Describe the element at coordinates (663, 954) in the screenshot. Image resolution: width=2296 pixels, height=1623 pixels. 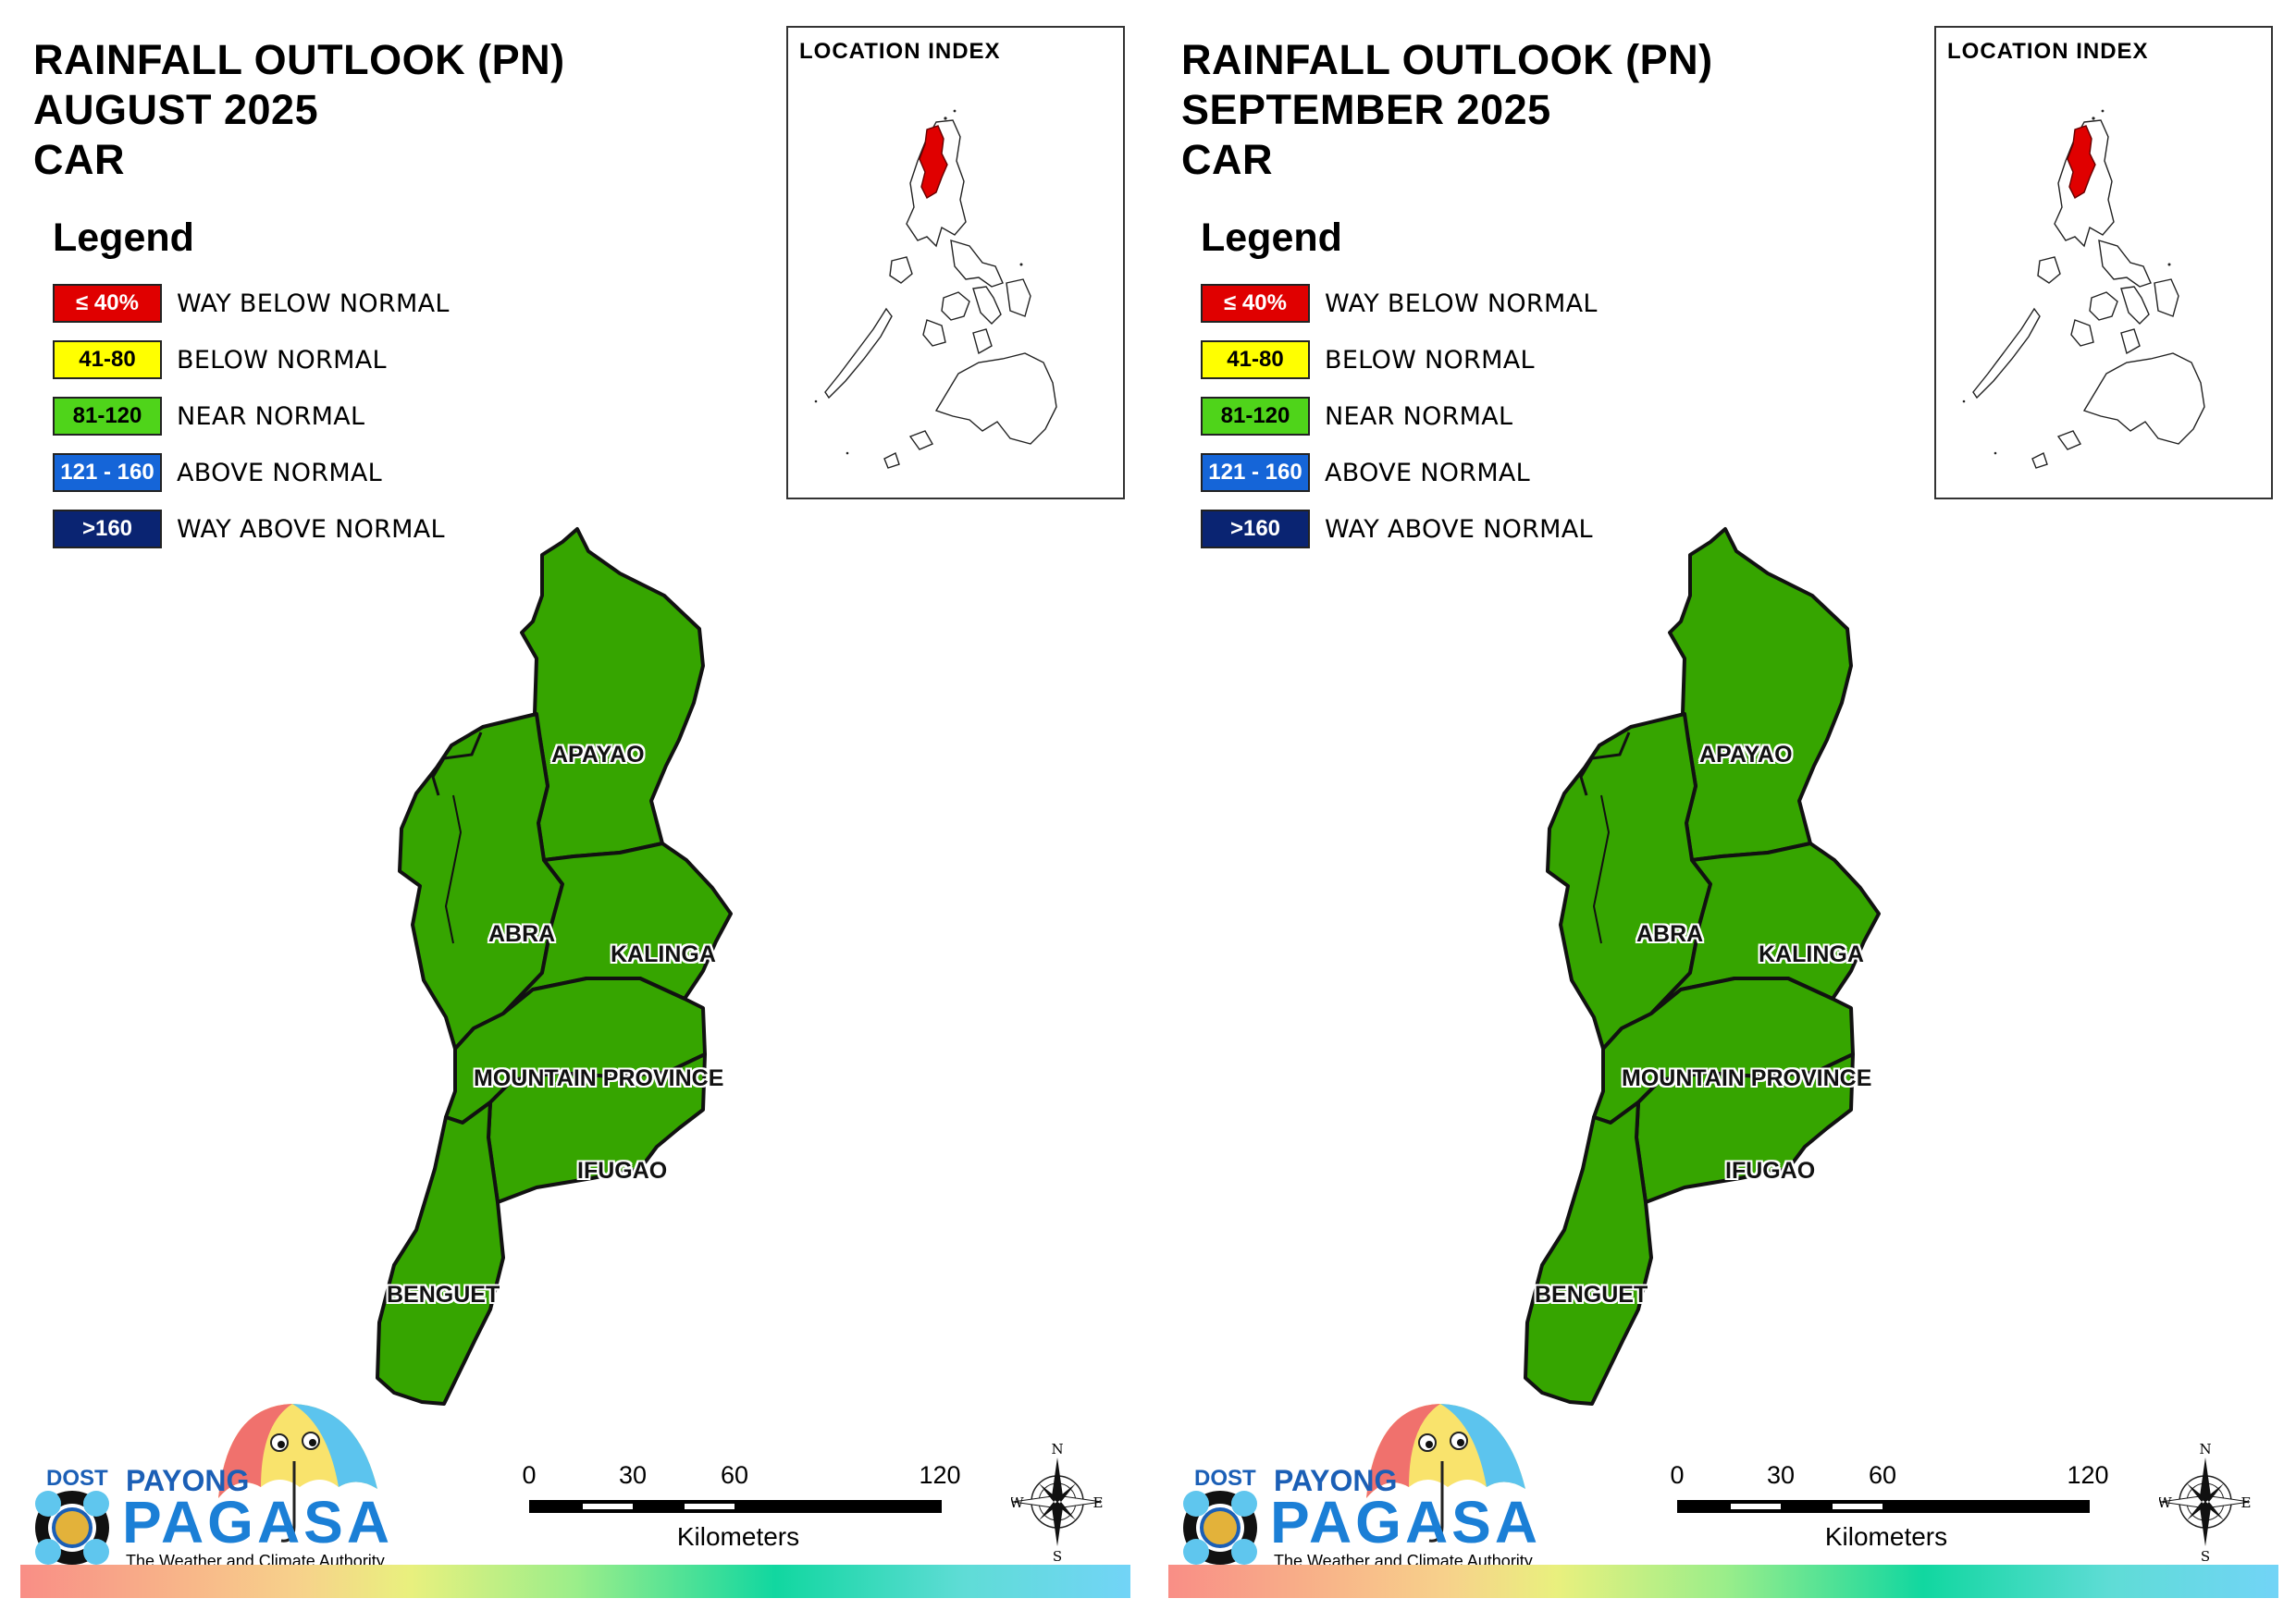
I see `label-kalinga: KALINGA` at that location.